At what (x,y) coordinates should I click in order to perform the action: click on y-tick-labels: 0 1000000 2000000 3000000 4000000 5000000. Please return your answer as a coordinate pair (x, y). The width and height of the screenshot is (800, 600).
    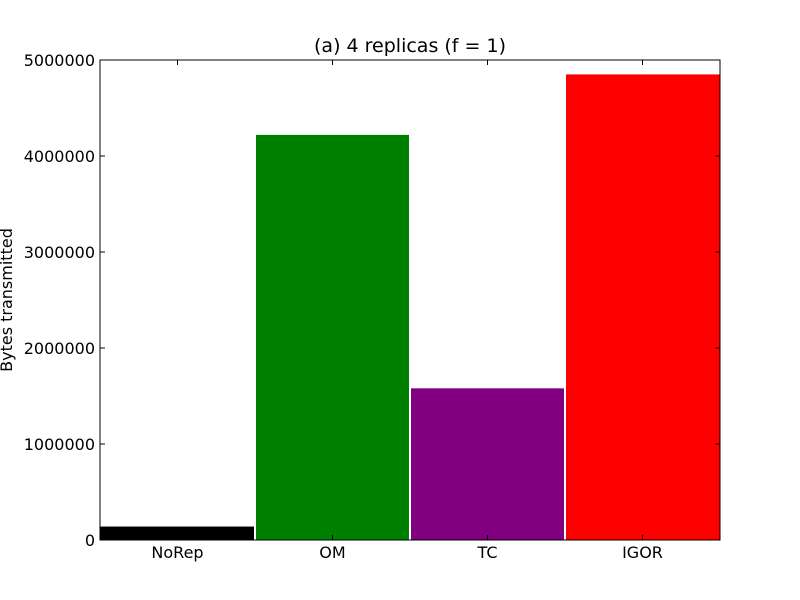
    Looking at the image, I should click on (59, 300).